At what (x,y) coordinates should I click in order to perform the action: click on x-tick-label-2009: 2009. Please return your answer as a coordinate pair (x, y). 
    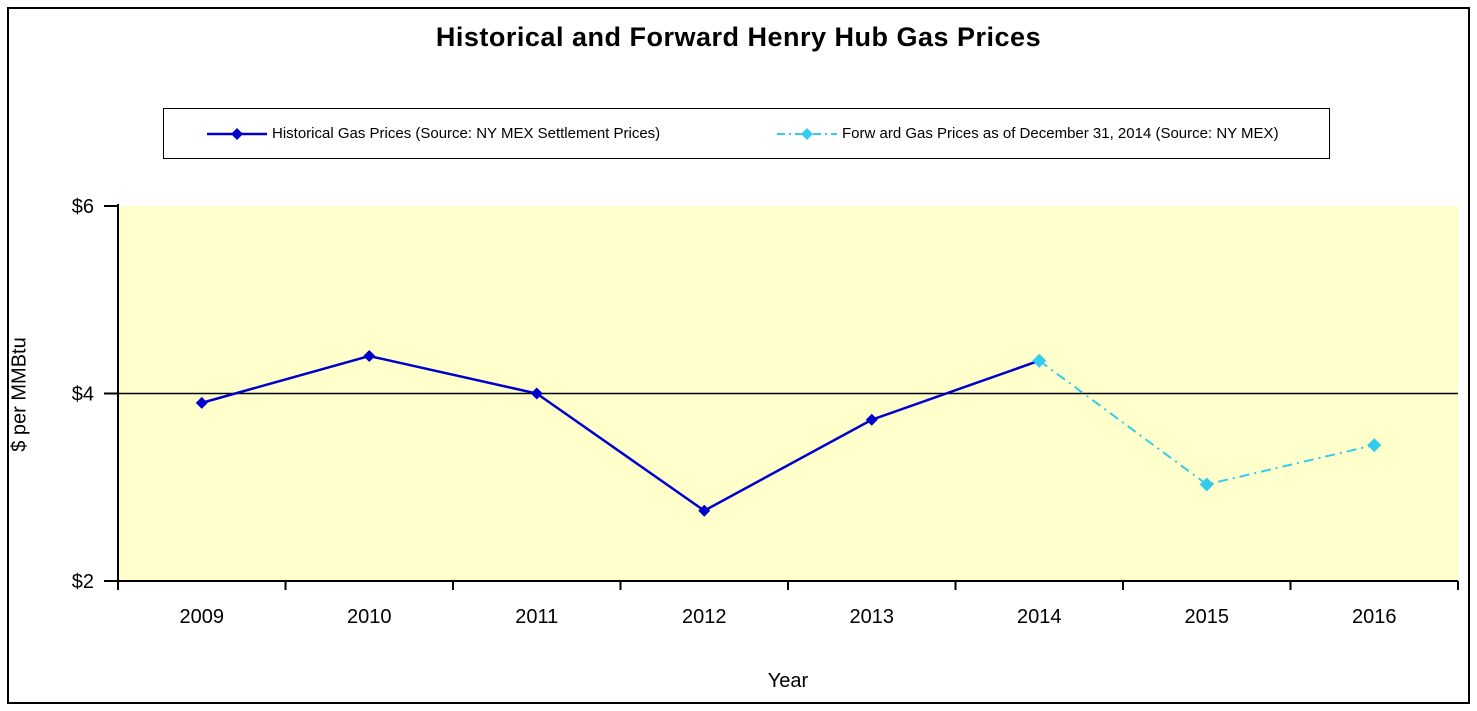
    Looking at the image, I should click on (202, 617).